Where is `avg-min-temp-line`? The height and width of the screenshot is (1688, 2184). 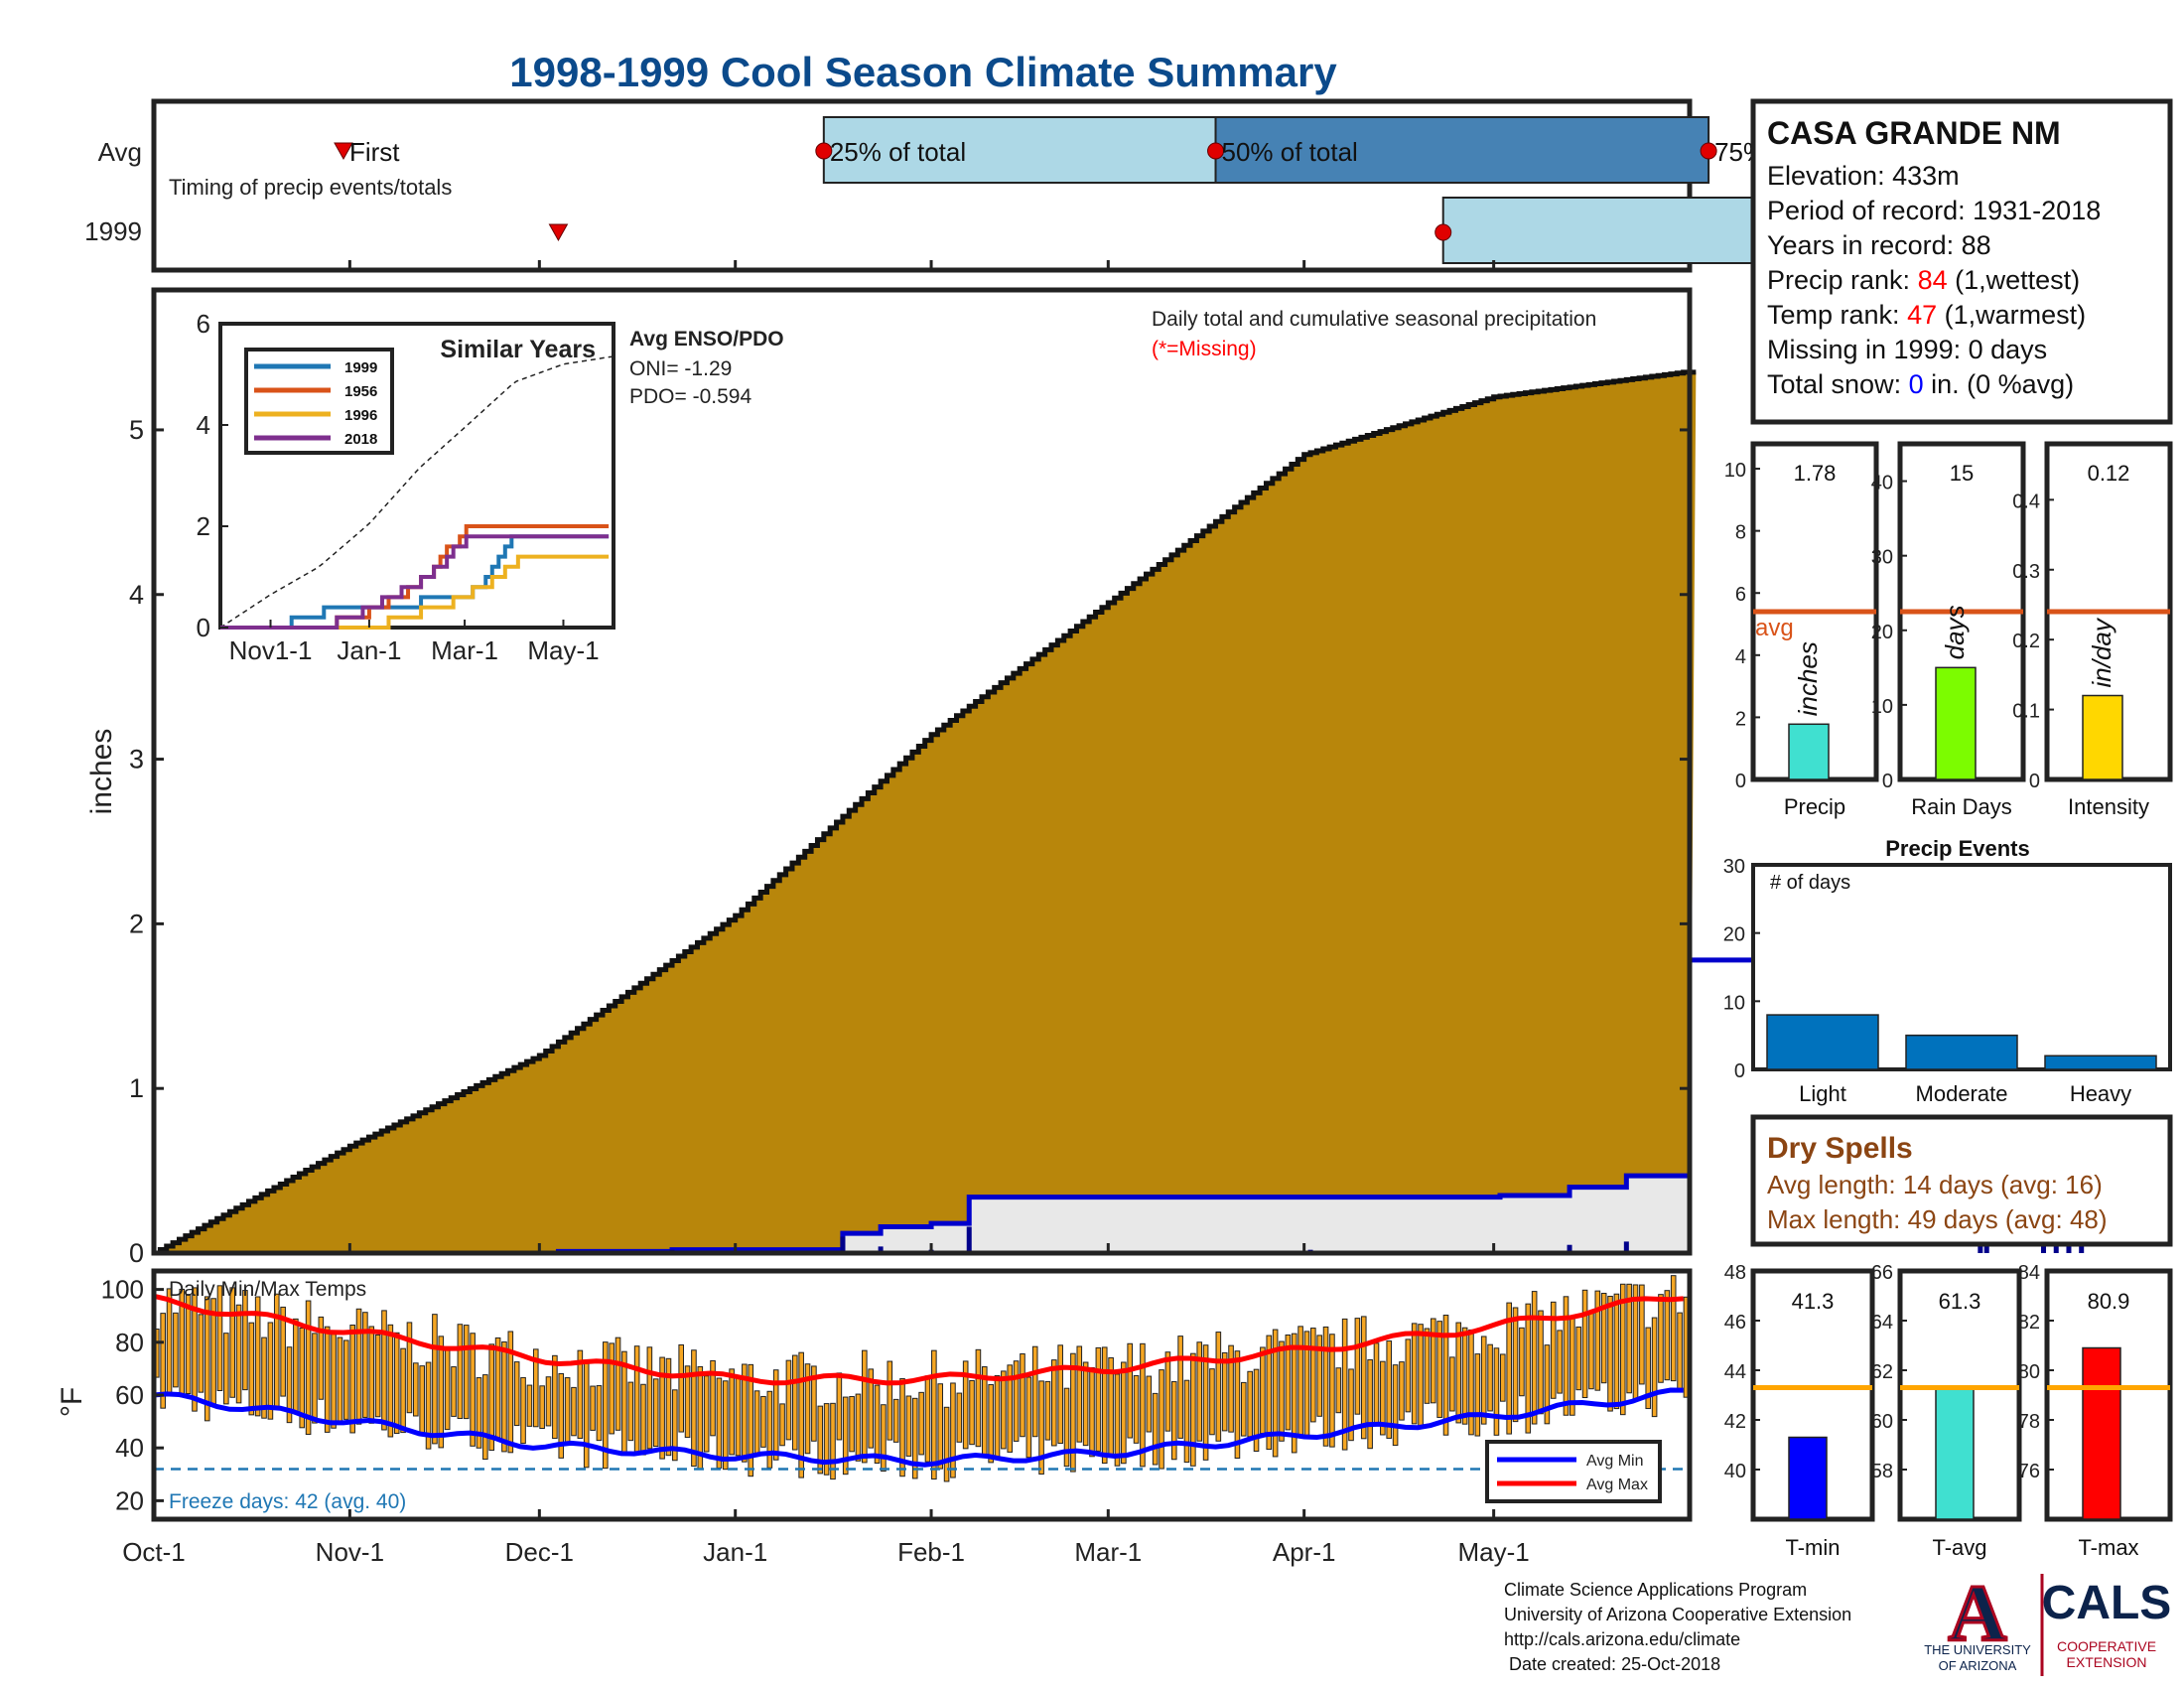
avg-min-temp-line is located at coordinates (918, 1427).